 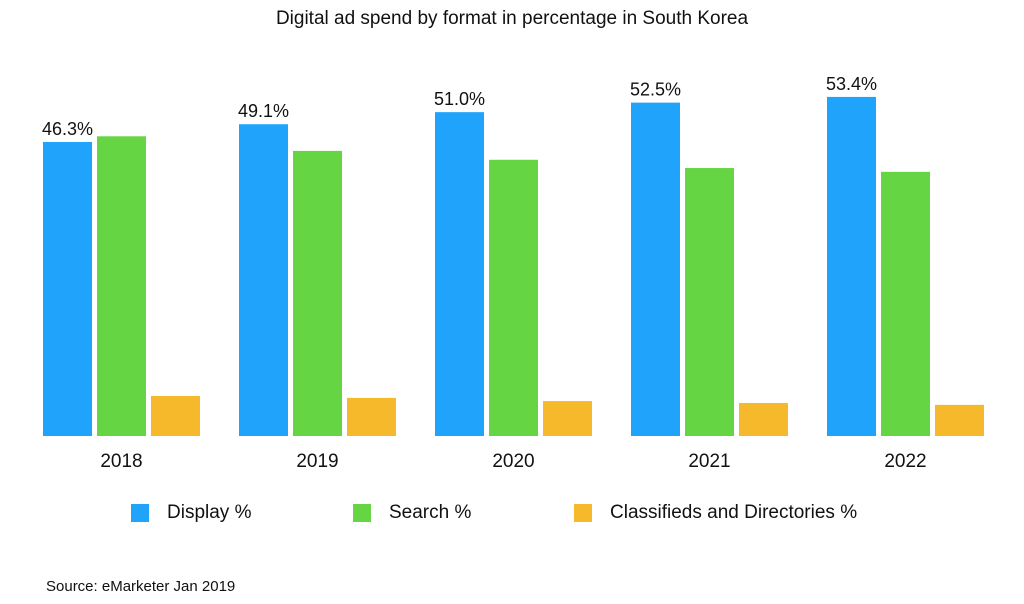 I want to click on data-label: 49.1%, so click(x=263, y=111).